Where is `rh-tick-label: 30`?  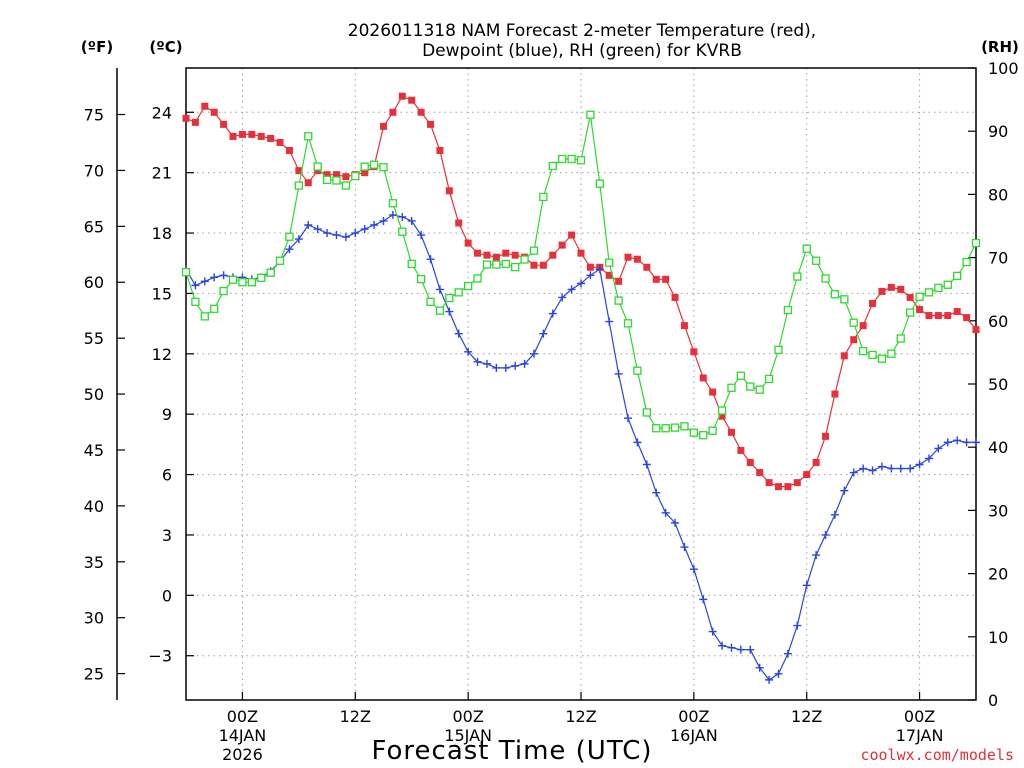 rh-tick-label: 30 is located at coordinates (998, 510).